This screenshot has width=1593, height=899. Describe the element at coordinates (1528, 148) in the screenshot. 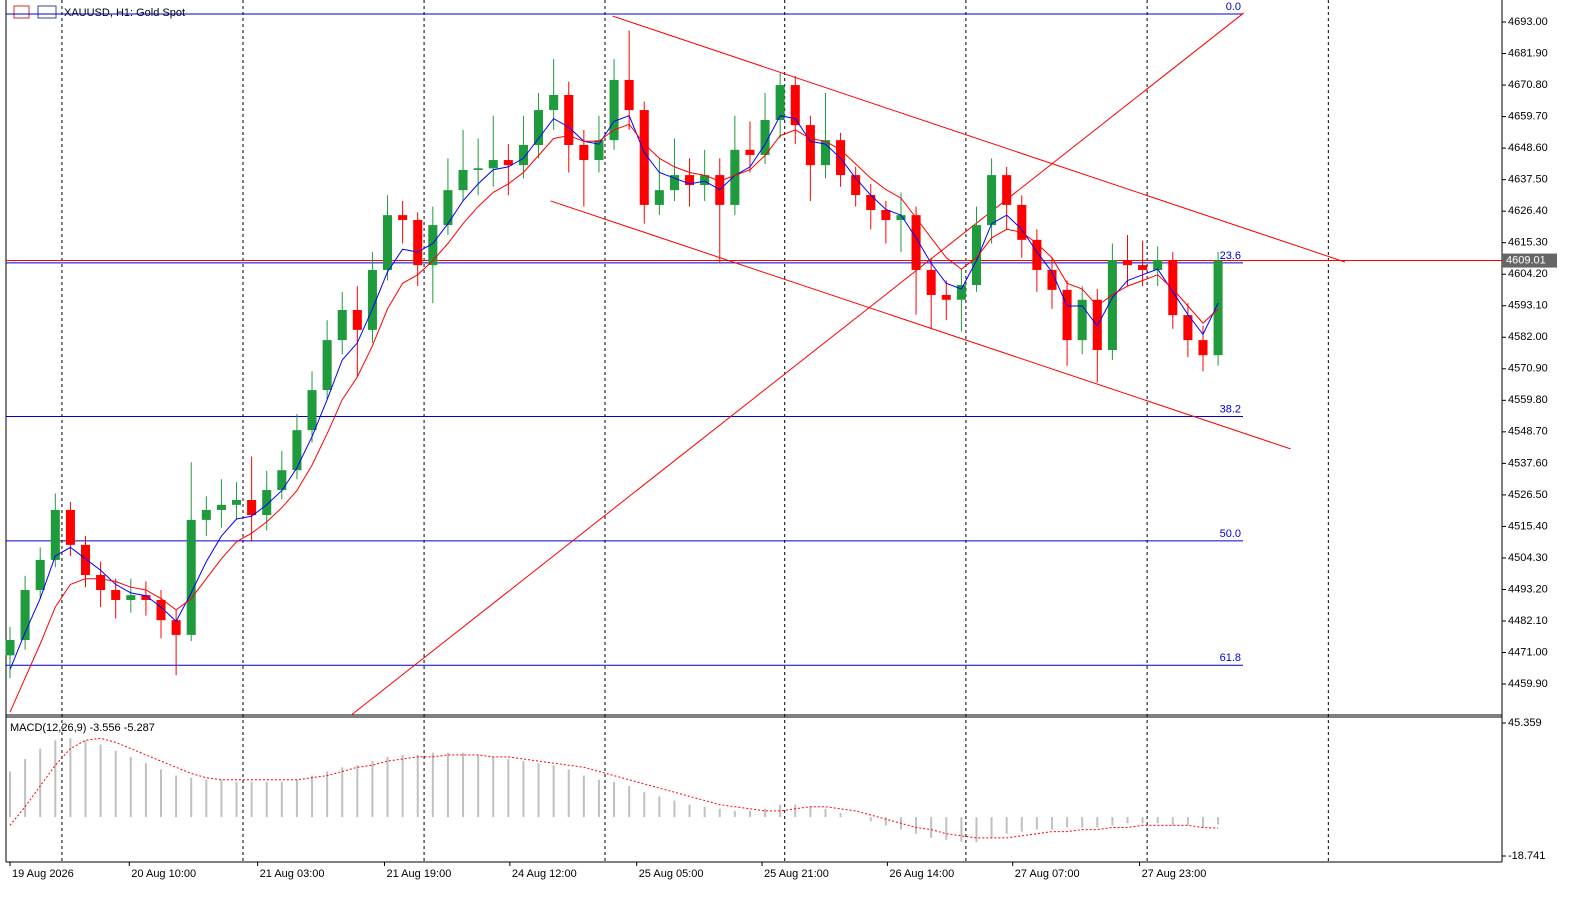

I see `y-tick-label: 4648.60` at that location.